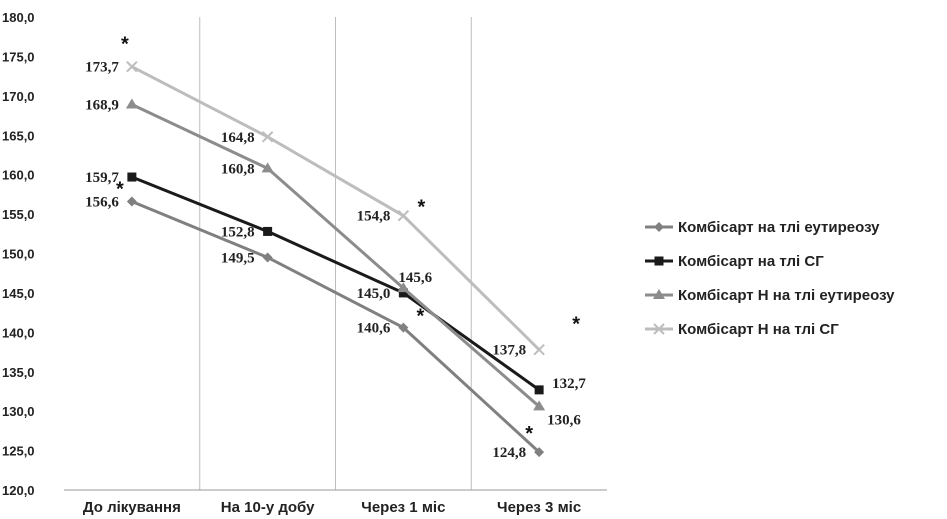  Describe the element at coordinates (374, 217) in the screenshot. I see `data-label: 154,8` at that location.